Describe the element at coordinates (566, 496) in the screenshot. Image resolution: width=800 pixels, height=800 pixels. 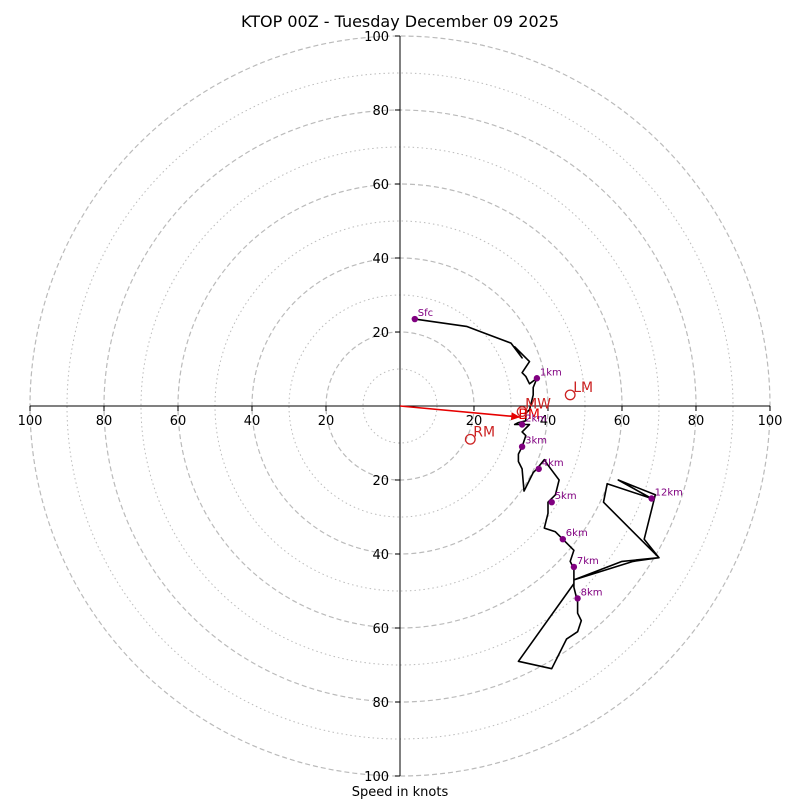
I see `height-marker-label: 5km` at that location.